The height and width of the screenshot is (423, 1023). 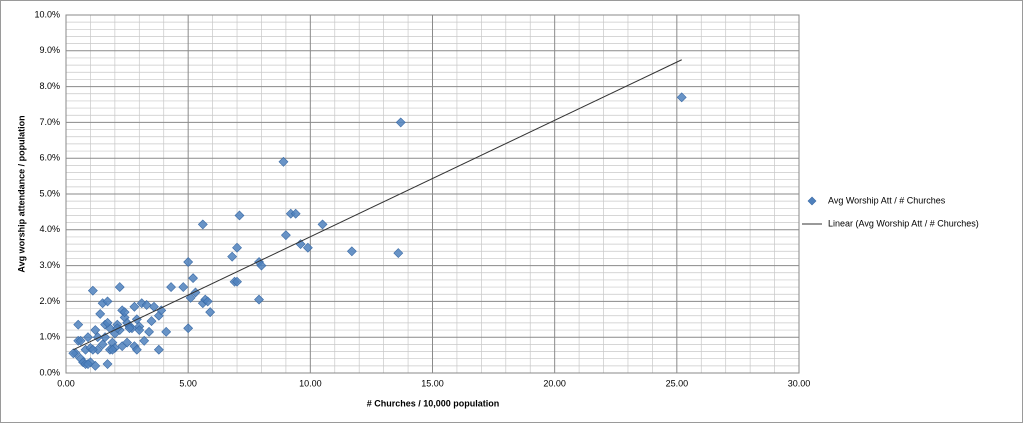 I want to click on y-tick-label: 5.0%, so click(x=49, y=193).